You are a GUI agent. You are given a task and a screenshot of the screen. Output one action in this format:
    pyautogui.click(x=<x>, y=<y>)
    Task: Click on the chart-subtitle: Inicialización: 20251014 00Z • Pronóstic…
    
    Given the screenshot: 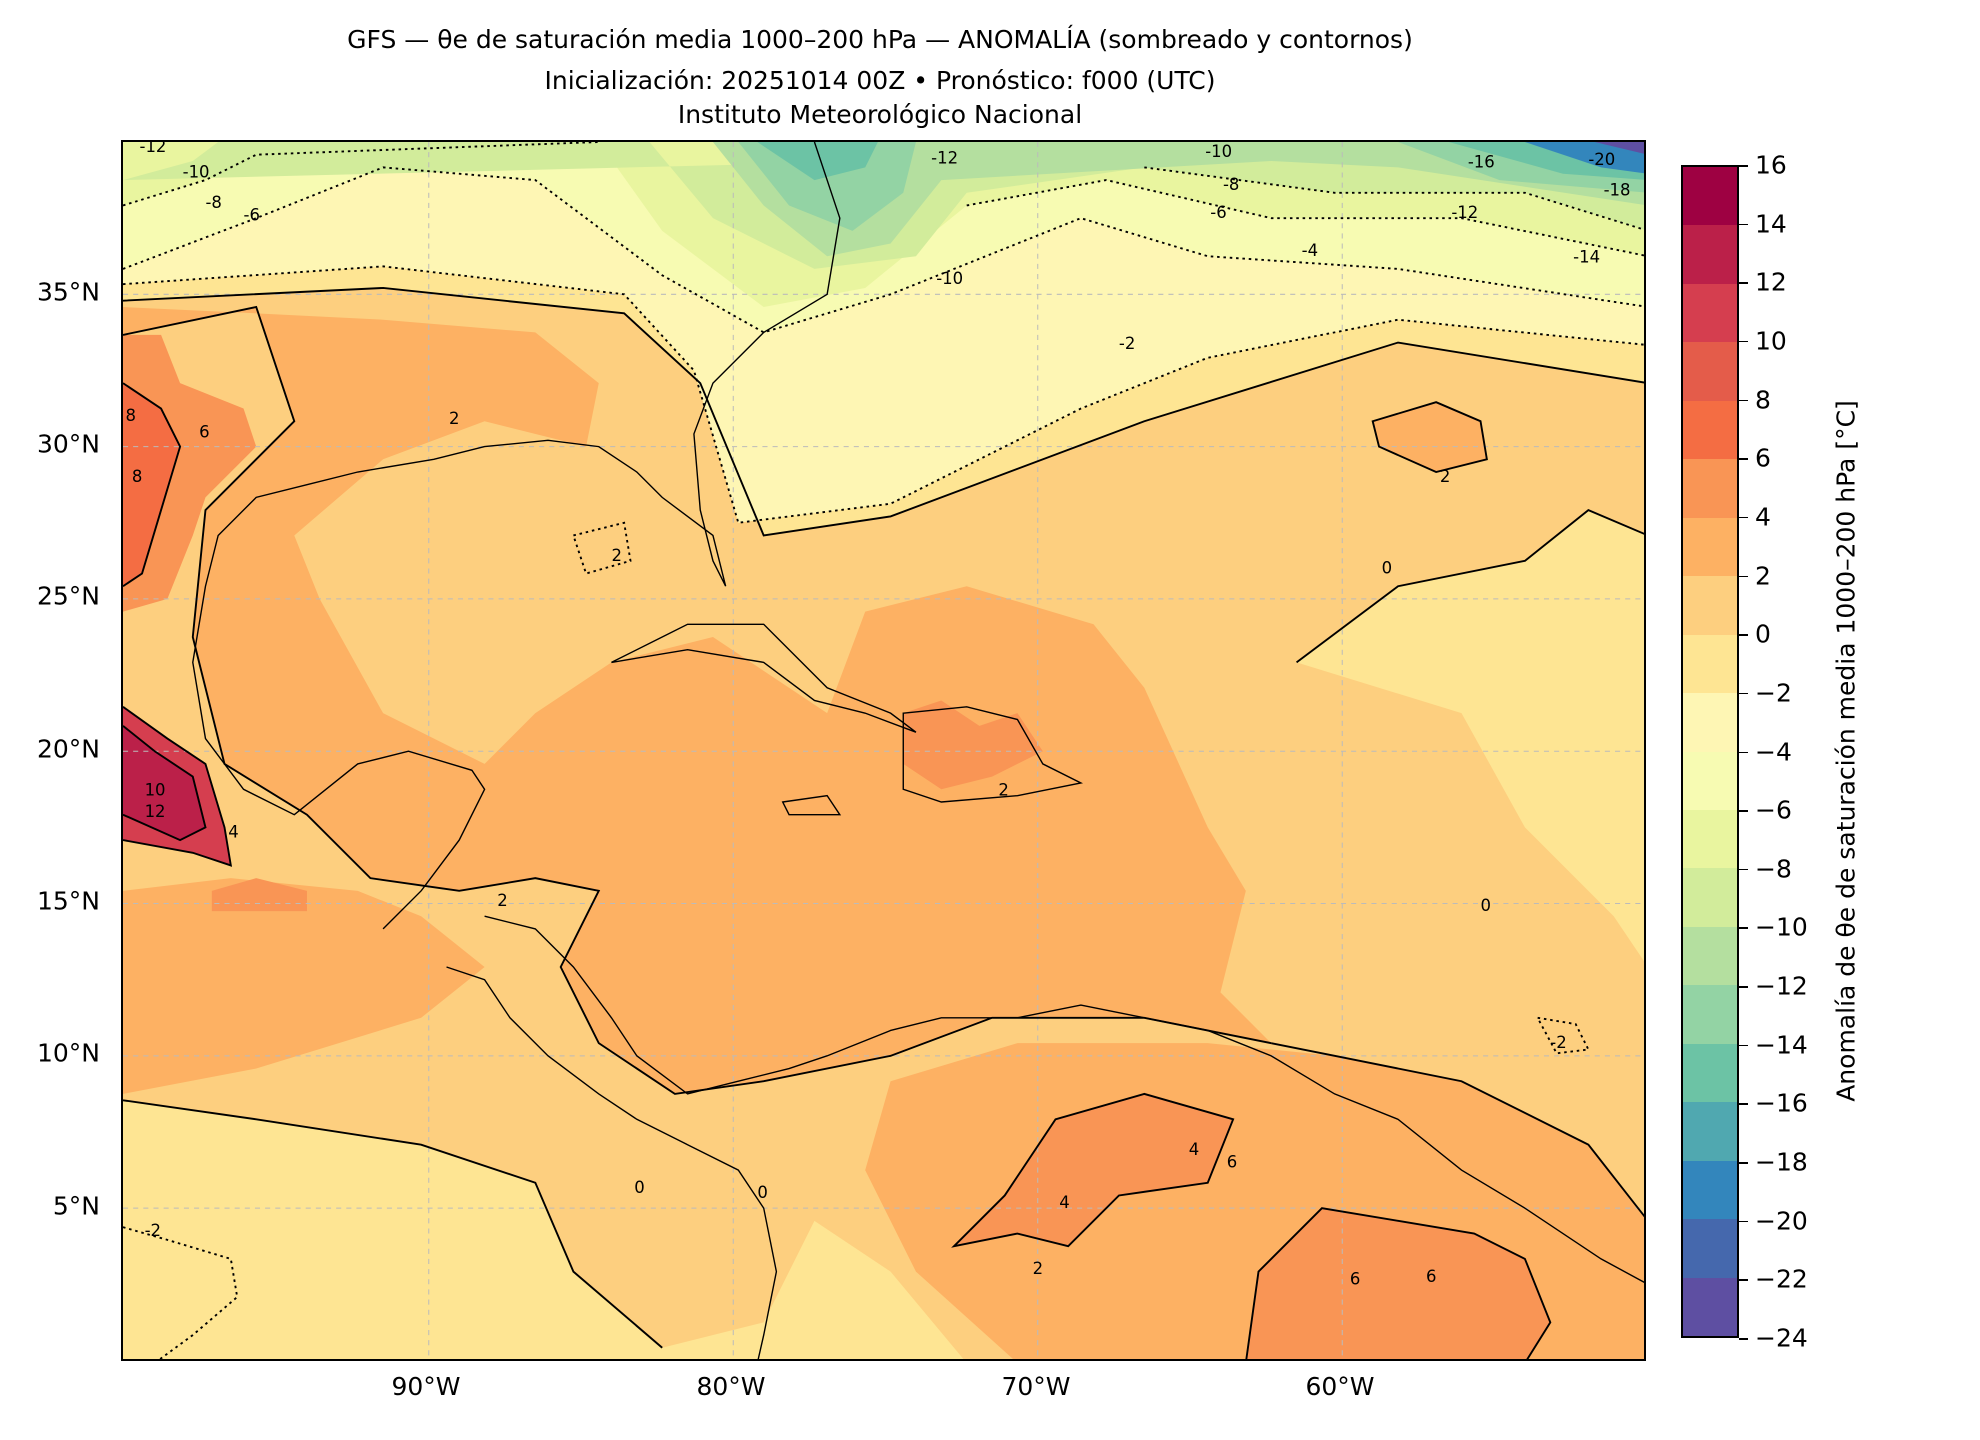 What is the action you would take?
    pyautogui.click(x=880, y=80)
    